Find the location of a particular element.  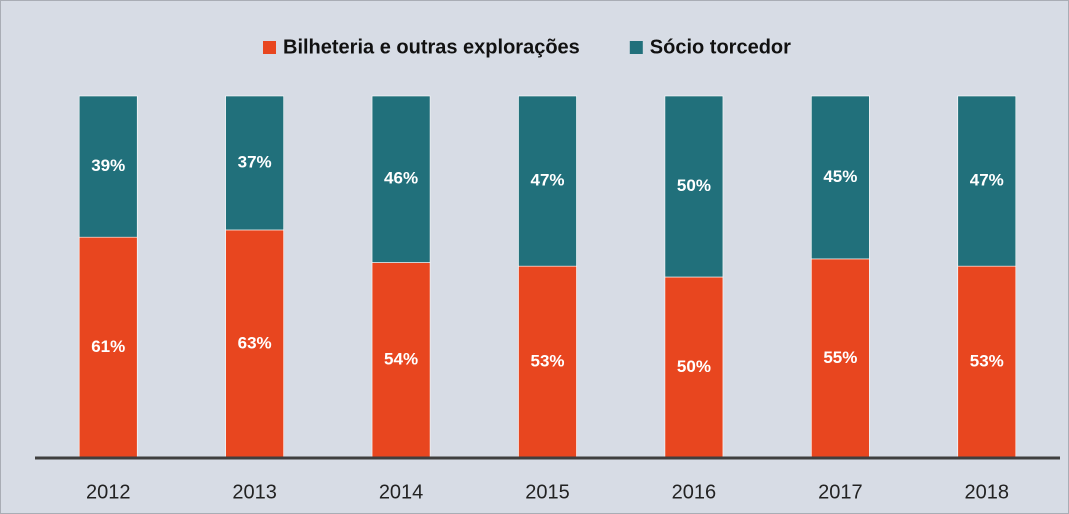

value-label: 46% is located at coordinates (401, 178).